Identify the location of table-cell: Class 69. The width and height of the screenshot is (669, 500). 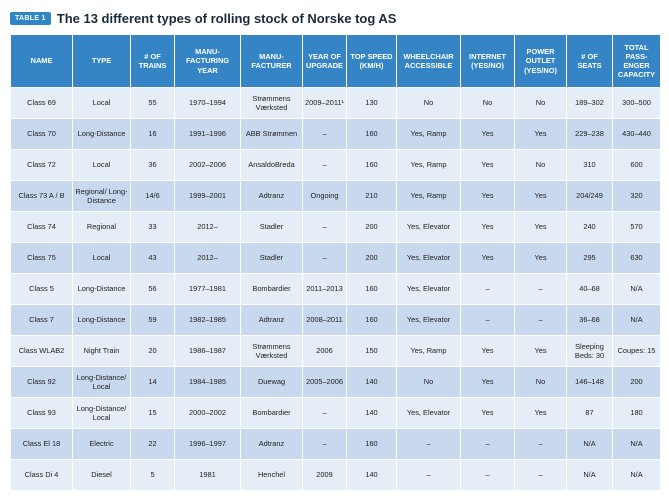
(41, 103).